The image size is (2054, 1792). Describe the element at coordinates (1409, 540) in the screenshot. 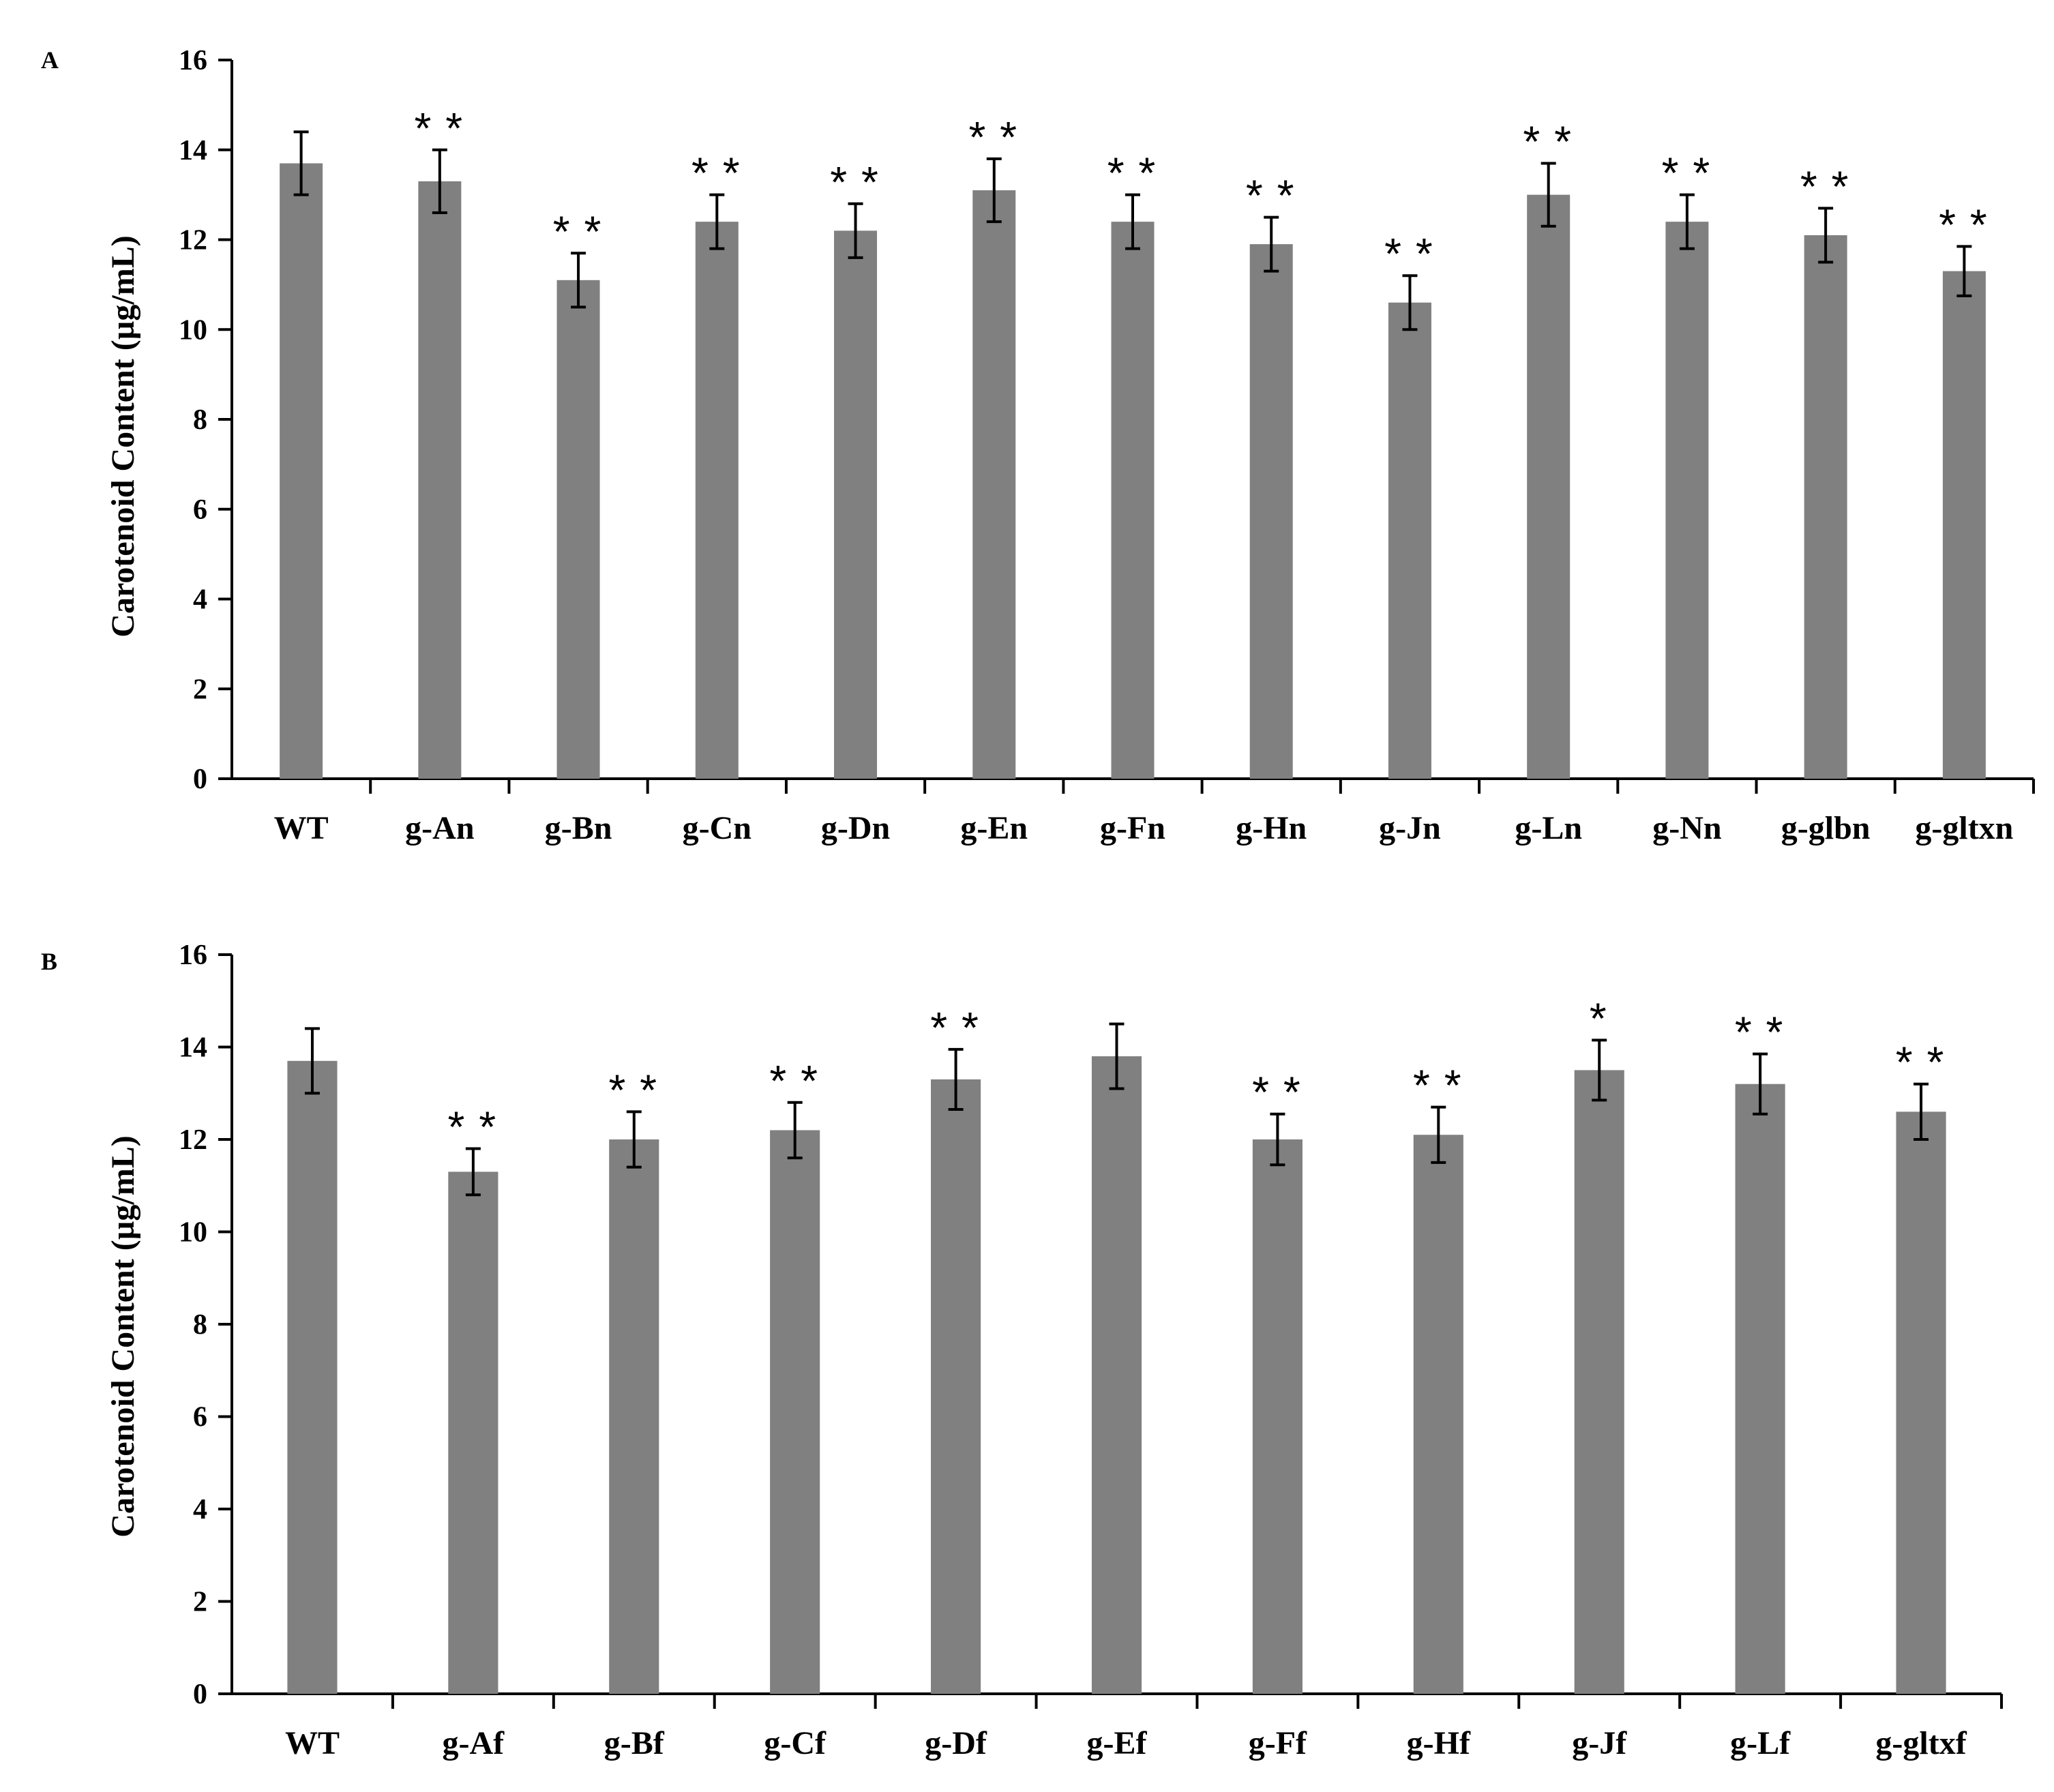

I see `panel-a-bar-g-jn` at that location.